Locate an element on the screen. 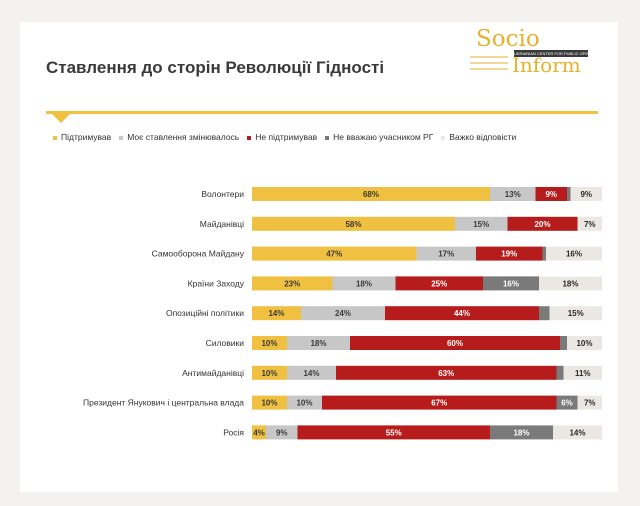 This screenshot has height=506, width=640. data-label: 55% is located at coordinates (394, 432).